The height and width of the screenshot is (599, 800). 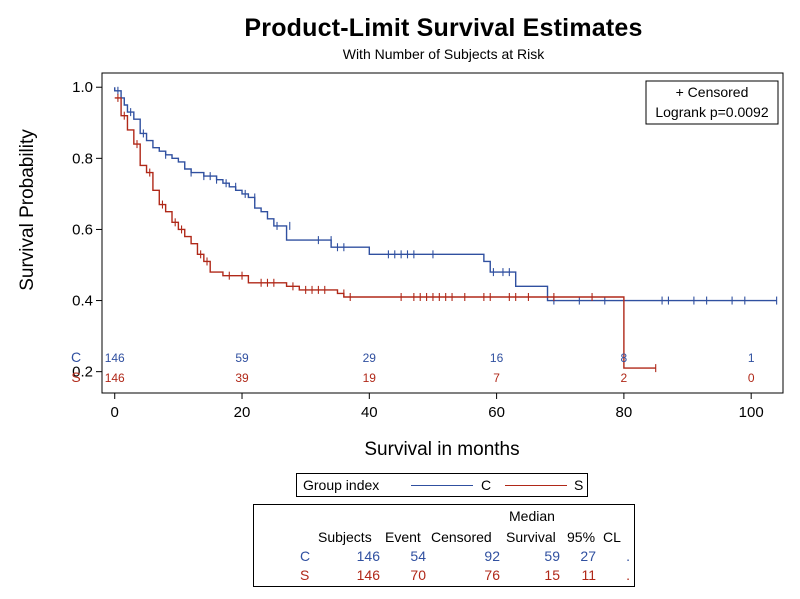 I want to click on inset-legend-box, so click(x=712, y=102).